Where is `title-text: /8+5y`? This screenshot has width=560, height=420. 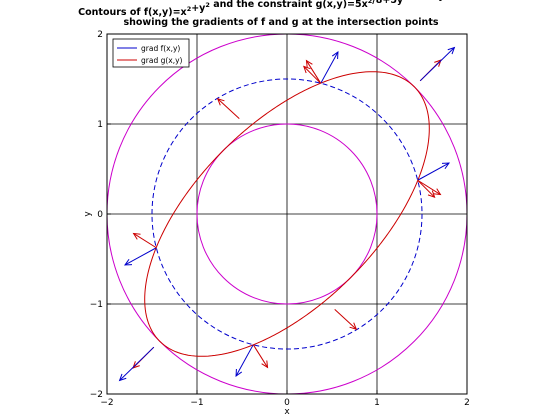 title-text: /8+5y is located at coordinates (388, 3).